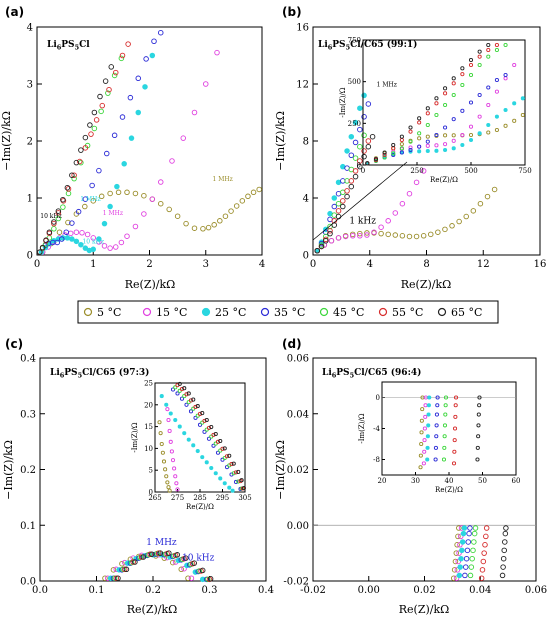 Image resolution: width=550 pixels, height=623 pixels. I want to click on main-axis-xtick-label: 0.04, so click(480, 590).